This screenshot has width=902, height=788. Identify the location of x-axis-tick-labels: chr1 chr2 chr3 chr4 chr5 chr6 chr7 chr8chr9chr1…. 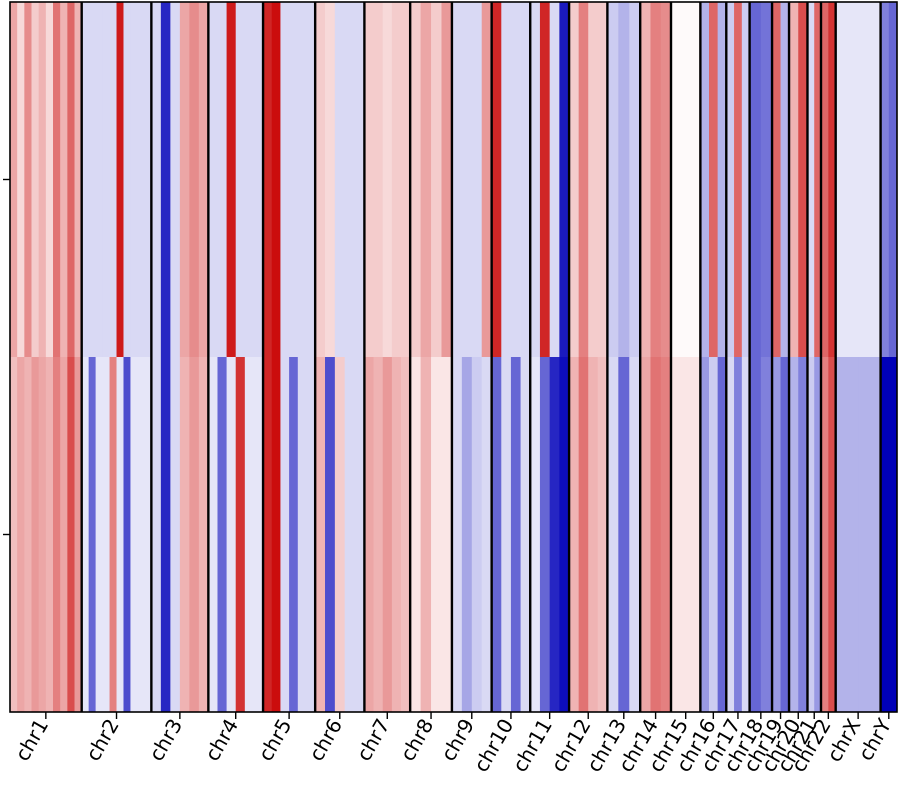
(453, 745).